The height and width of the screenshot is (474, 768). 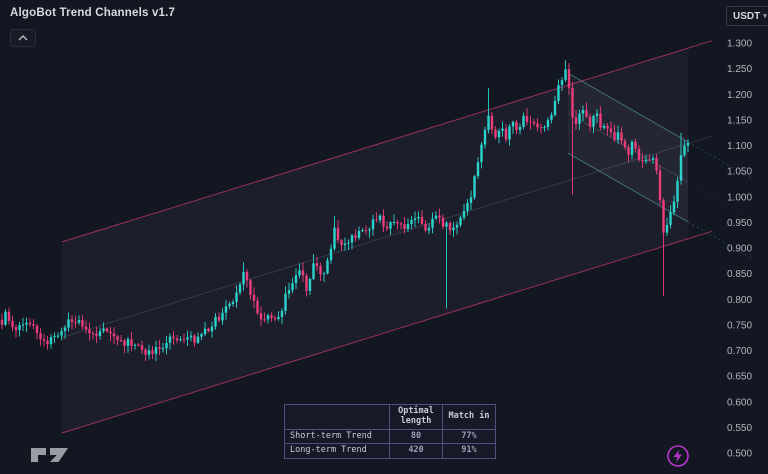 What do you see at coordinates (678, 458) in the screenshot?
I see `lightning-bolt-icon` at bounding box center [678, 458].